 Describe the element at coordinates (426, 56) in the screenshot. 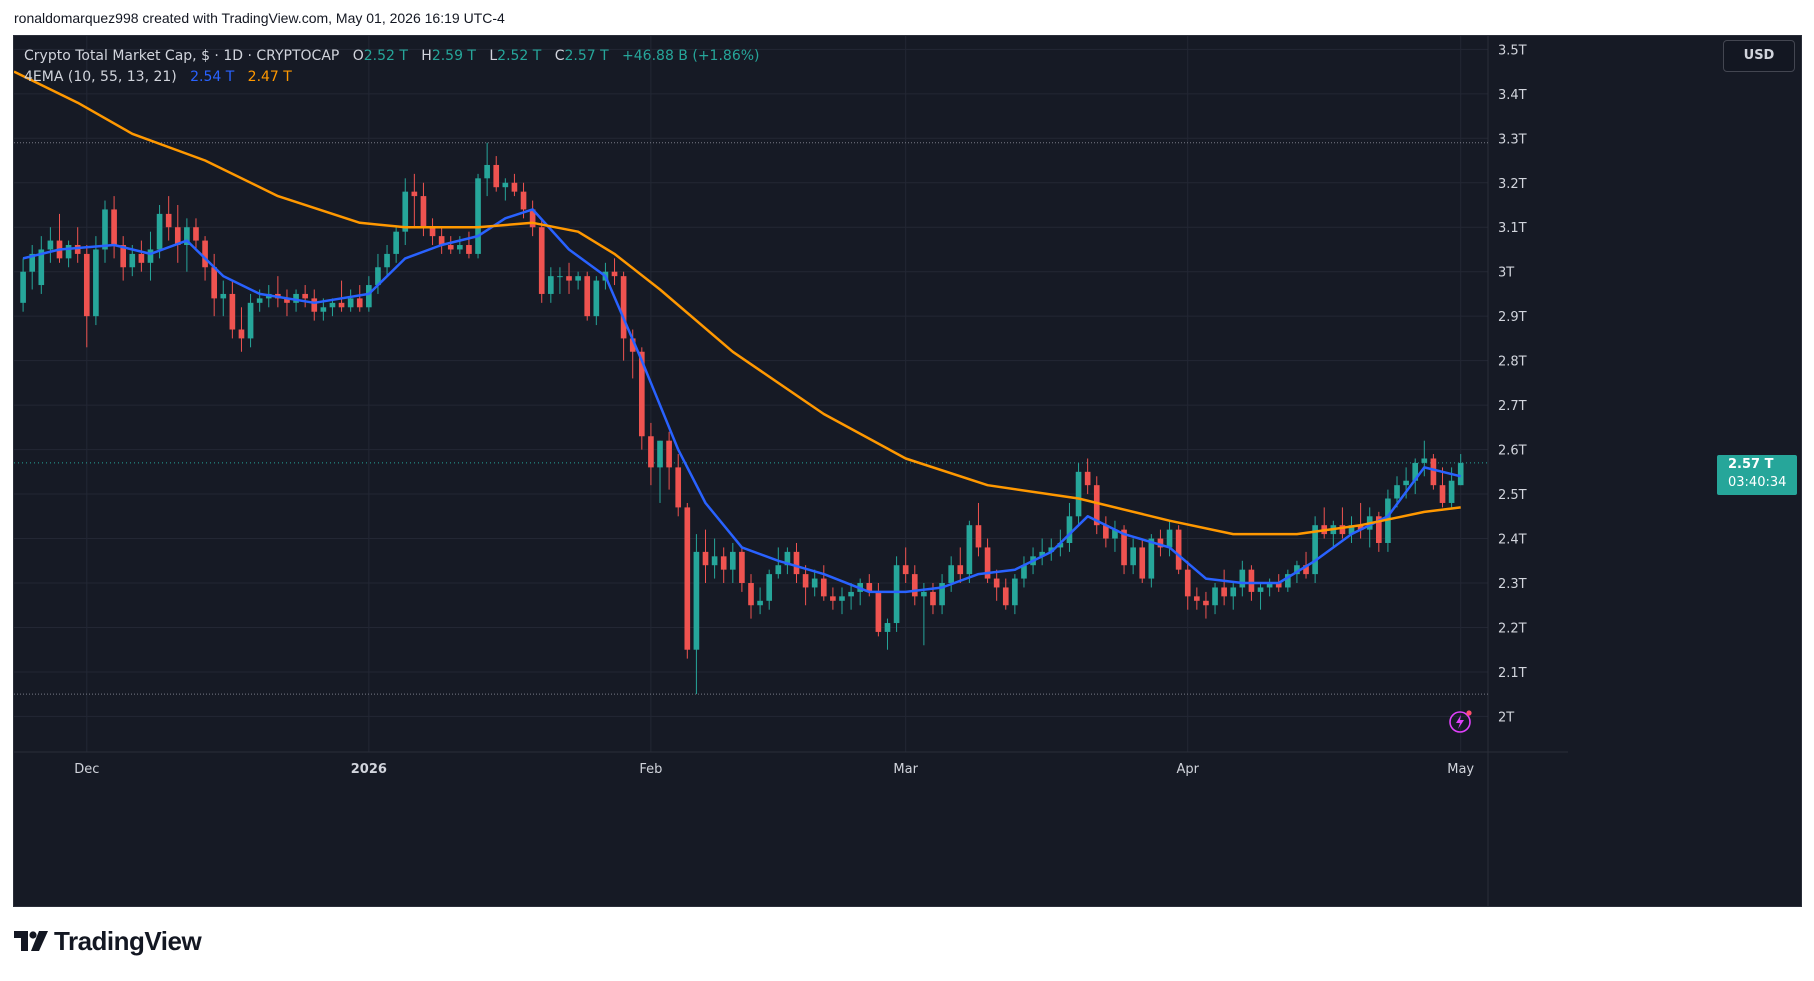

I see `high-label: H` at that location.